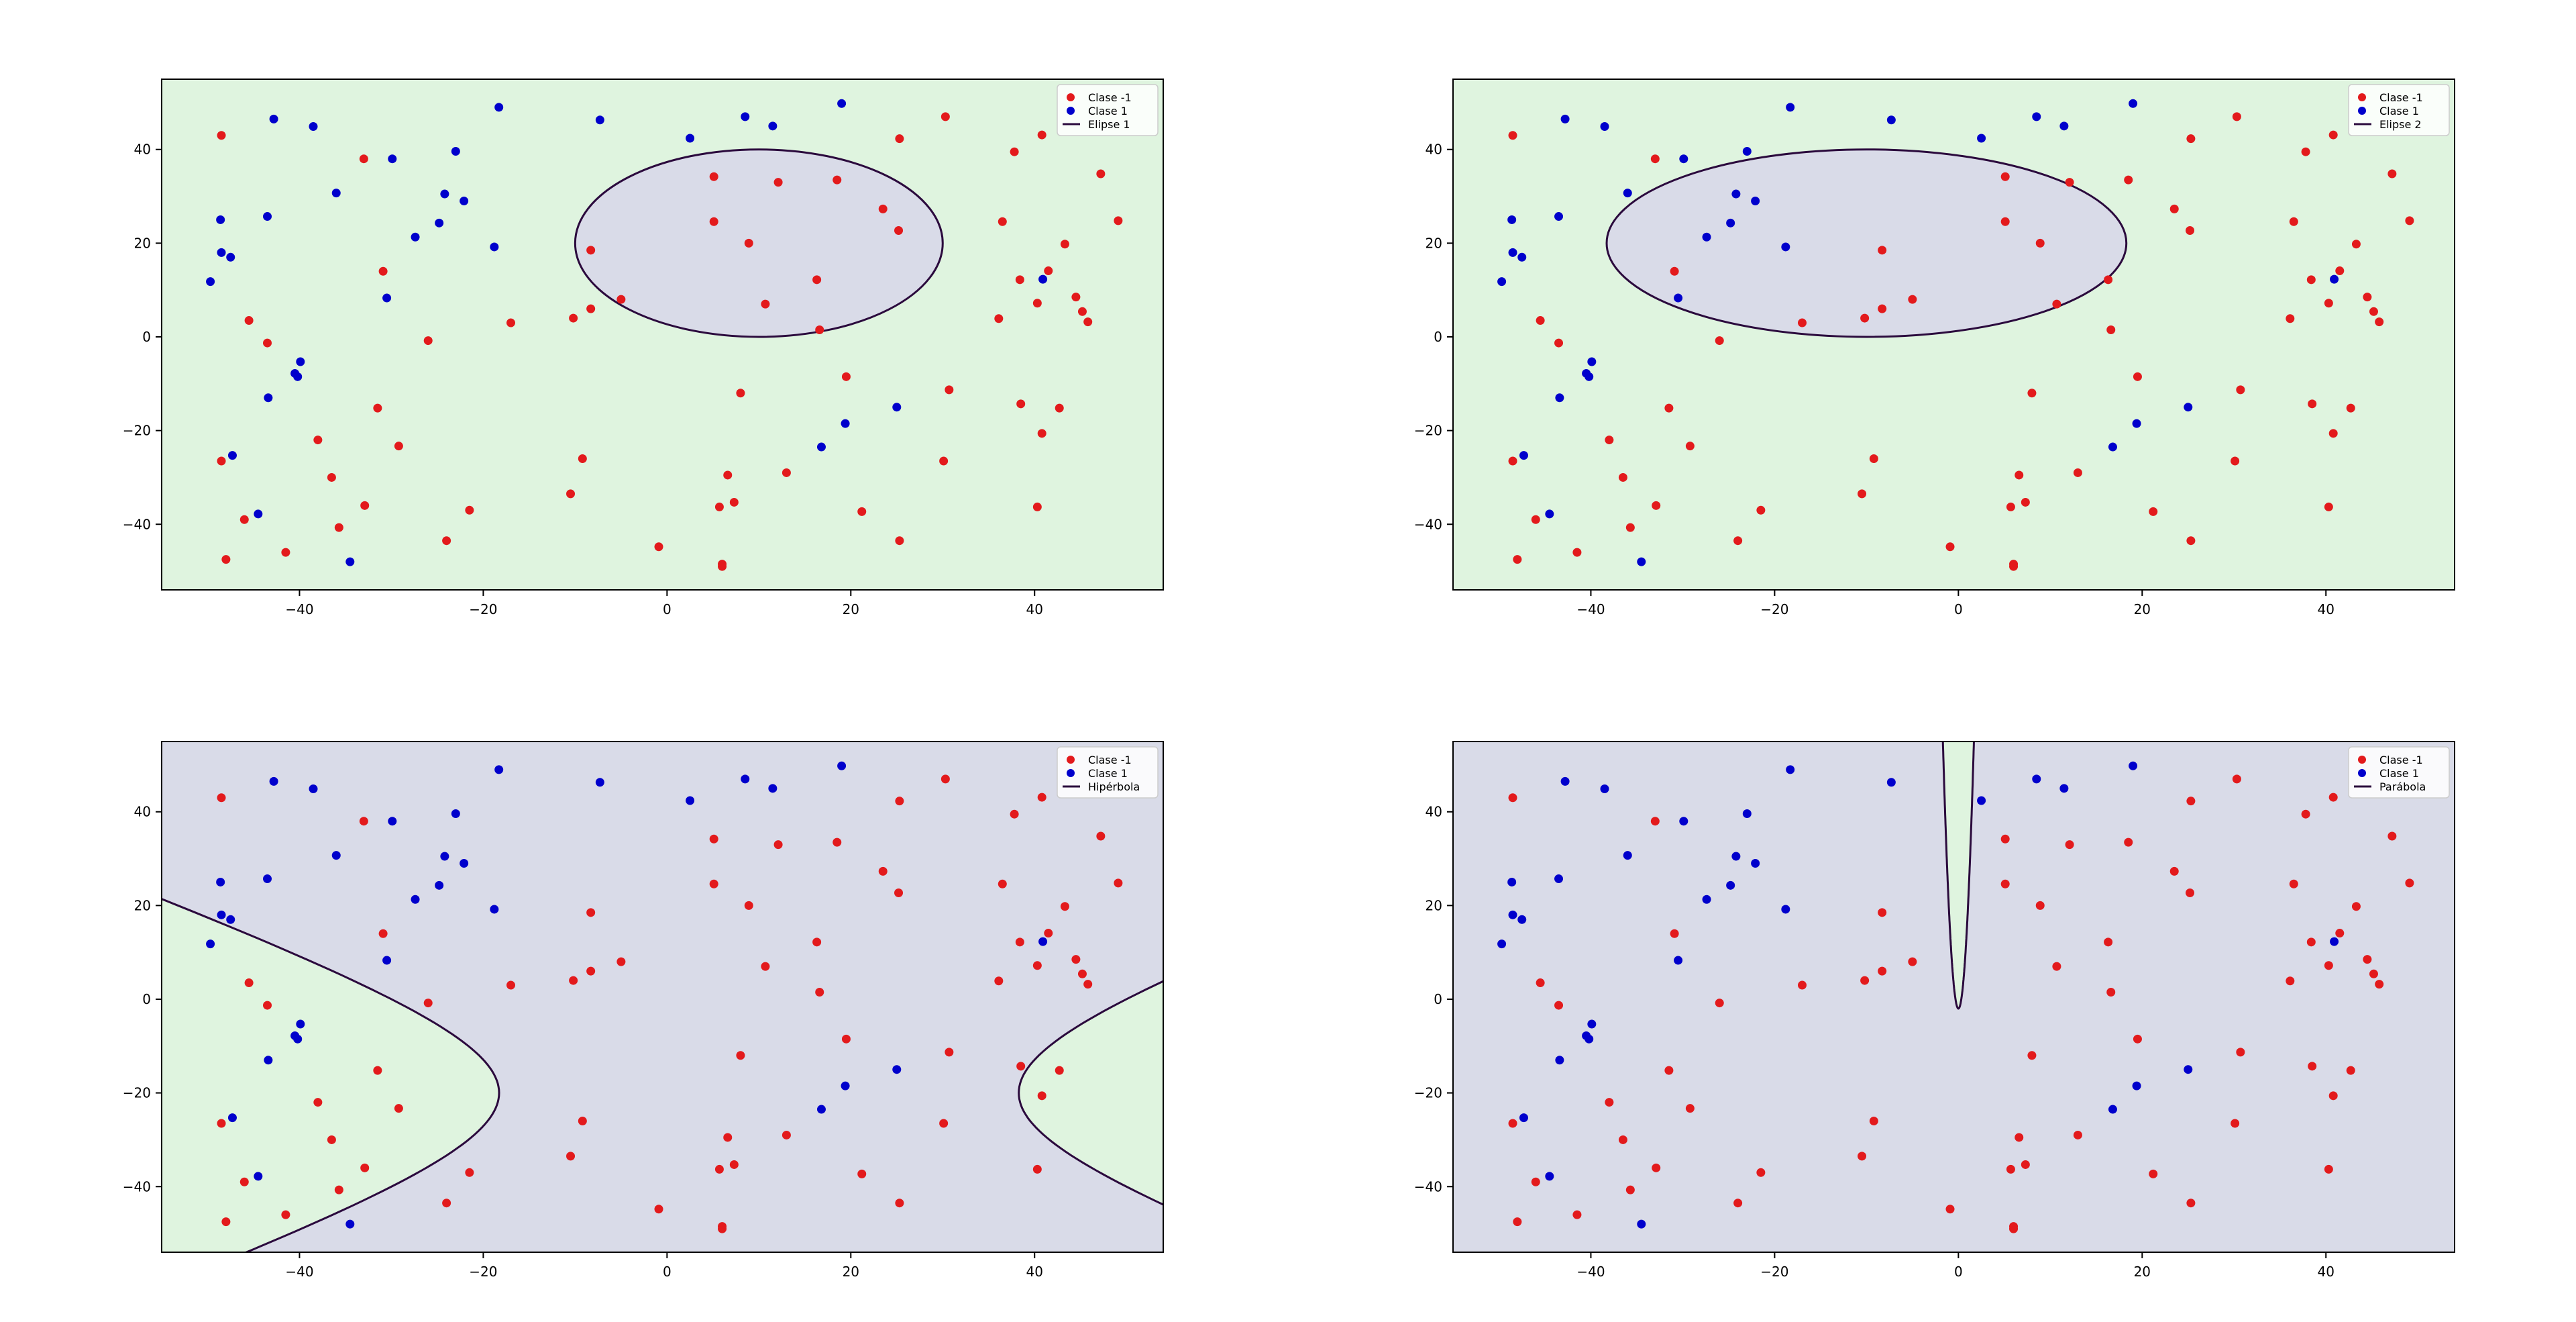 The image size is (2576, 1322). What do you see at coordinates (1958, 876) in the screenshot?
I see `decision-boundary-parabola` at bounding box center [1958, 876].